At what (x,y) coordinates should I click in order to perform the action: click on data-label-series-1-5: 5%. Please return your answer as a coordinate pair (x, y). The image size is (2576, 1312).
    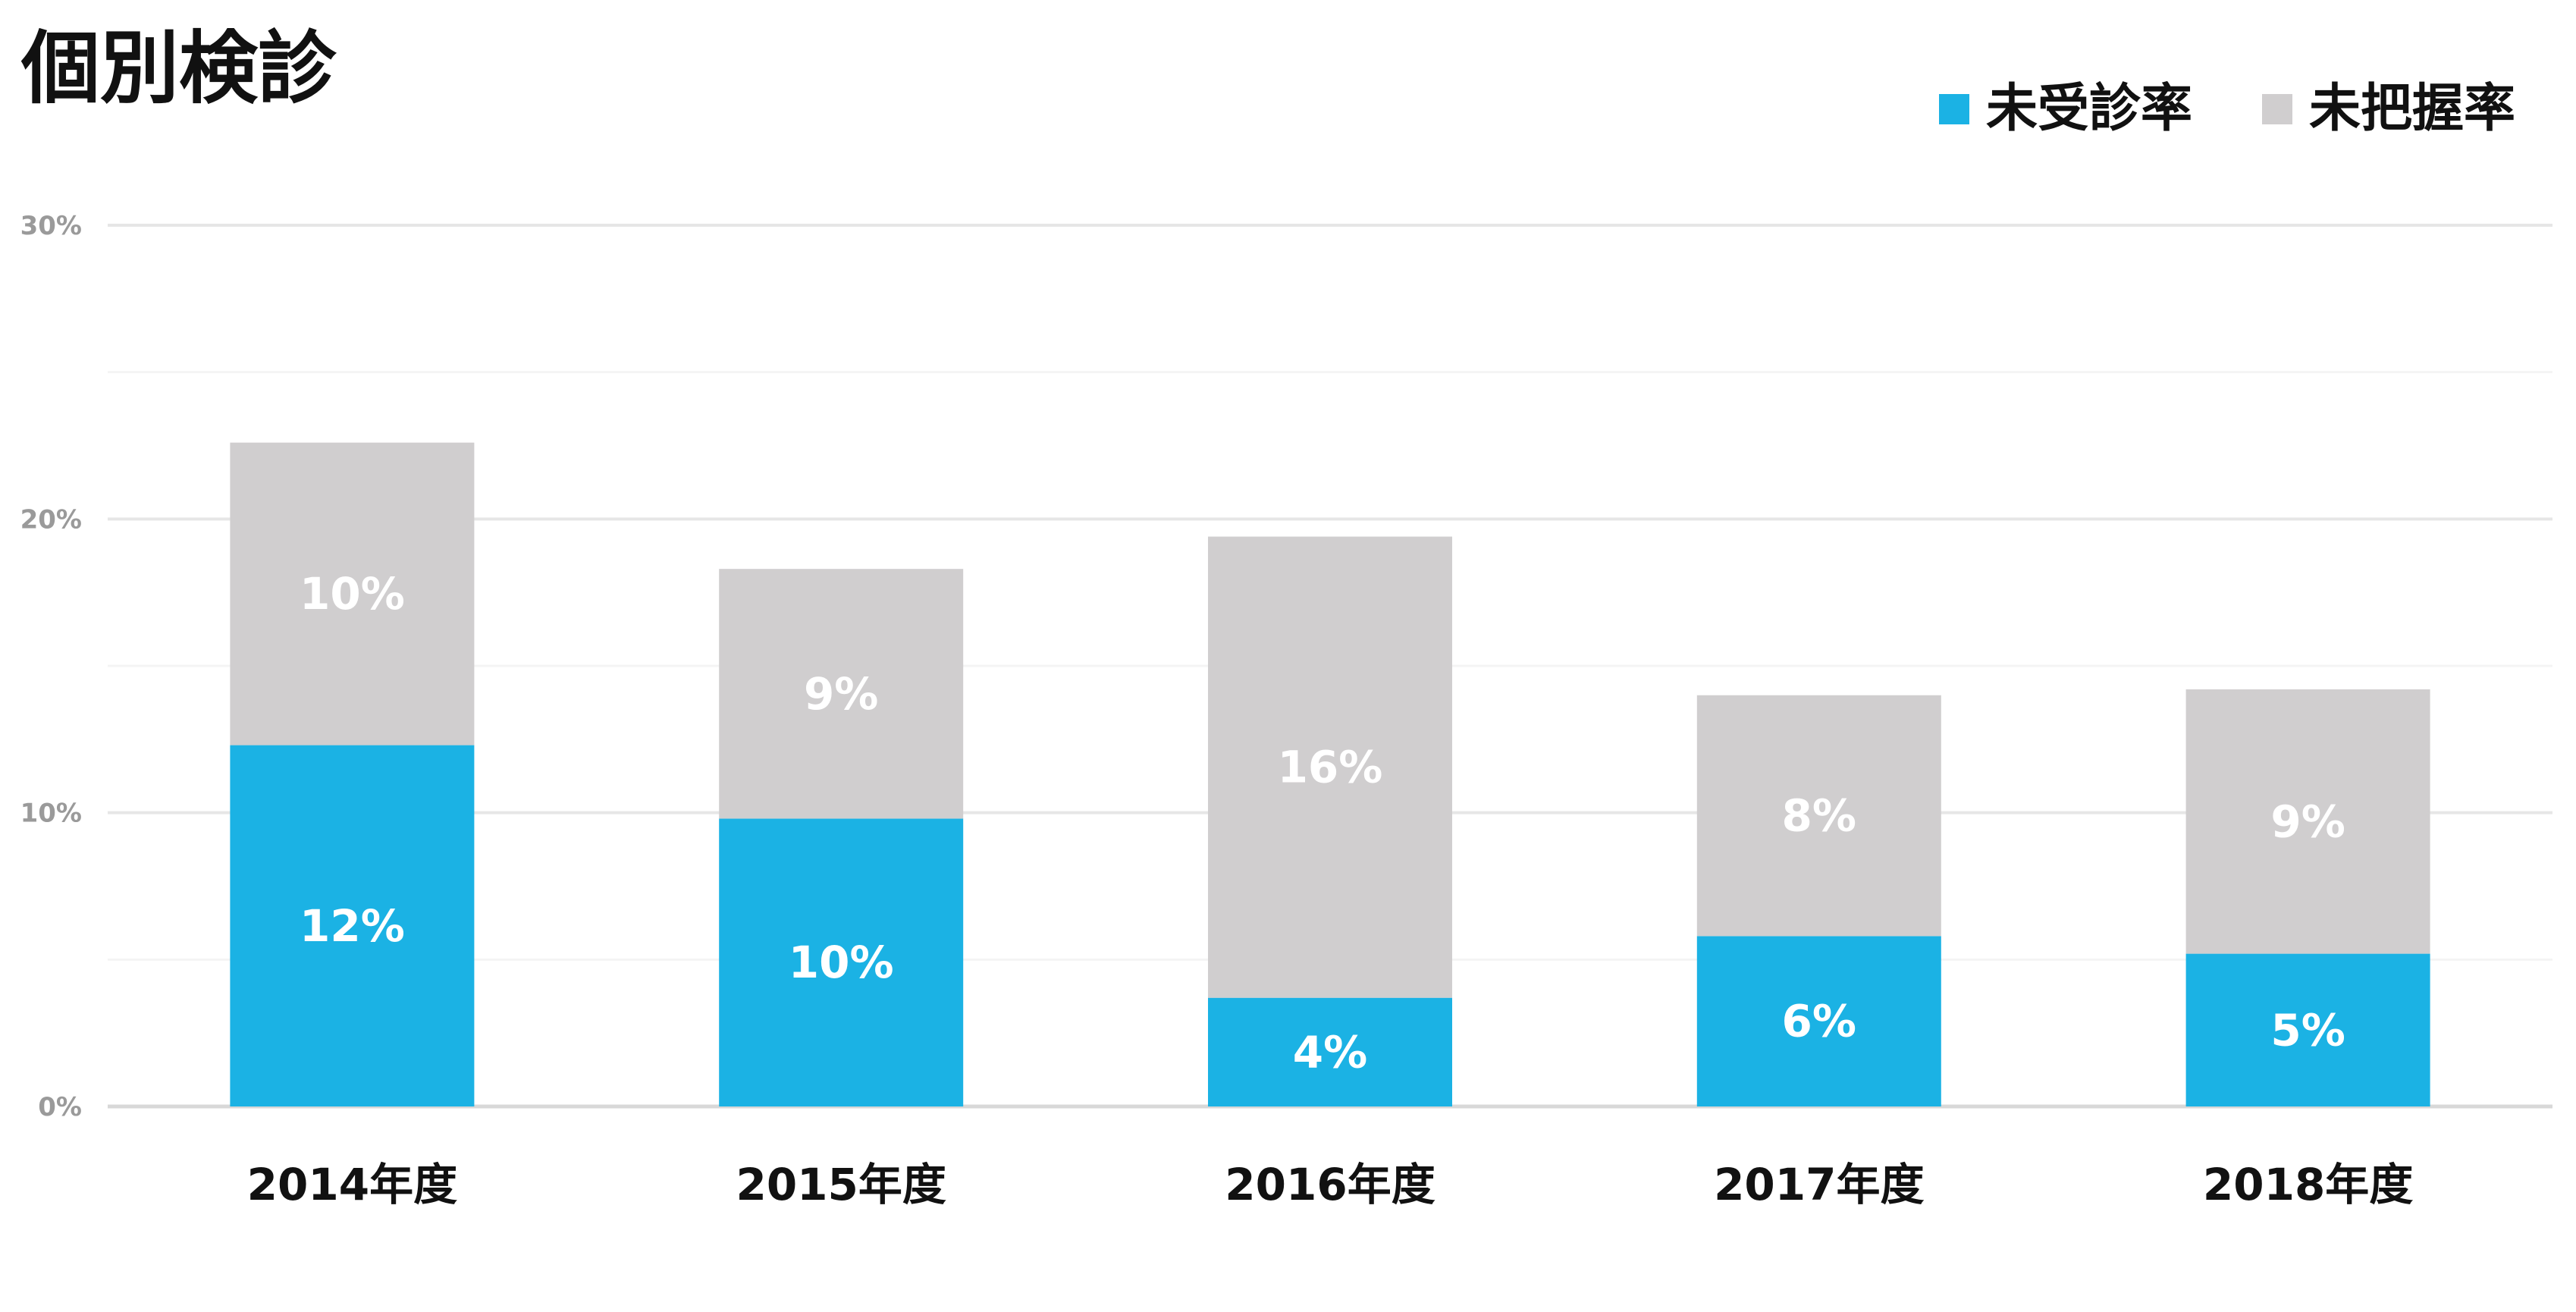
    Looking at the image, I should click on (2307, 1030).